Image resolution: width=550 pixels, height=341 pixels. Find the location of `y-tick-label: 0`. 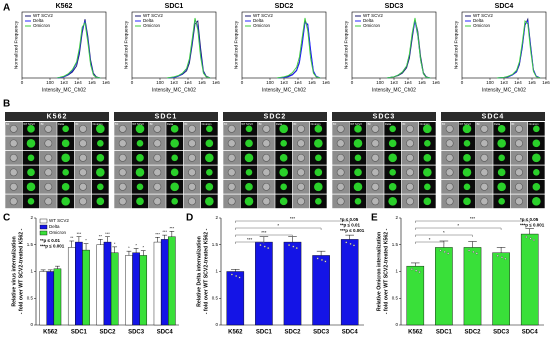

y-tick-label: 0 is located at coordinates (396, 324).